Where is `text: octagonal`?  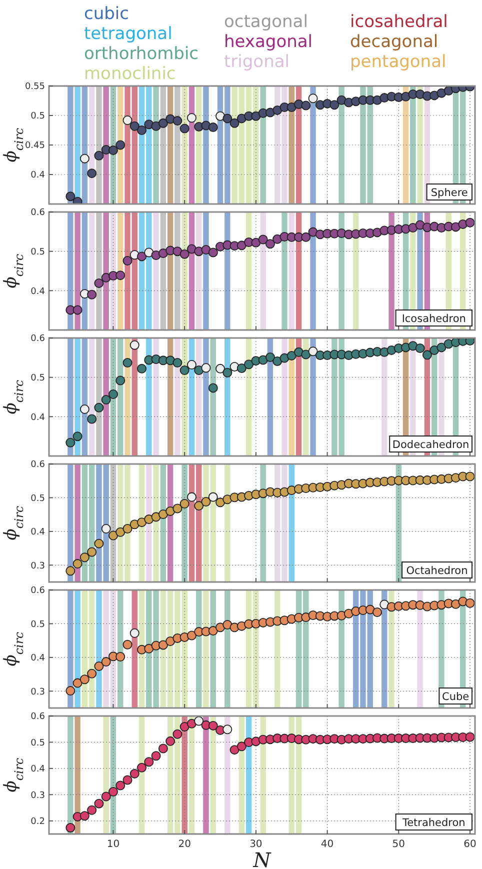
text: octagonal is located at coordinates (266, 22).